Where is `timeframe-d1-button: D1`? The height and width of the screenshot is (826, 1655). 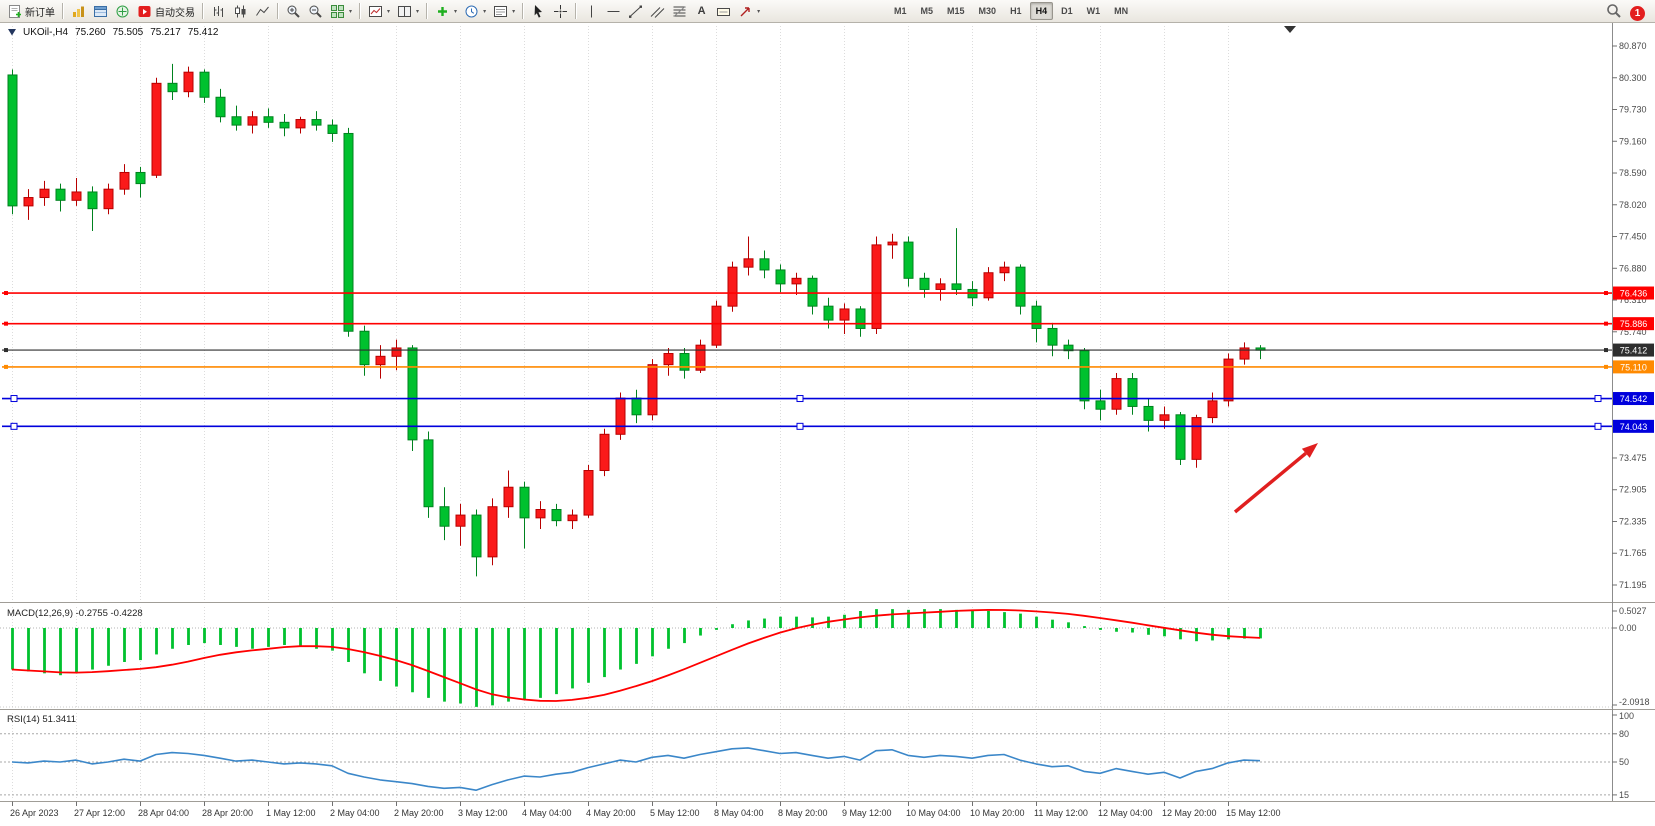
timeframe-d1-button: D1 is located at coordinates (1067, 11).